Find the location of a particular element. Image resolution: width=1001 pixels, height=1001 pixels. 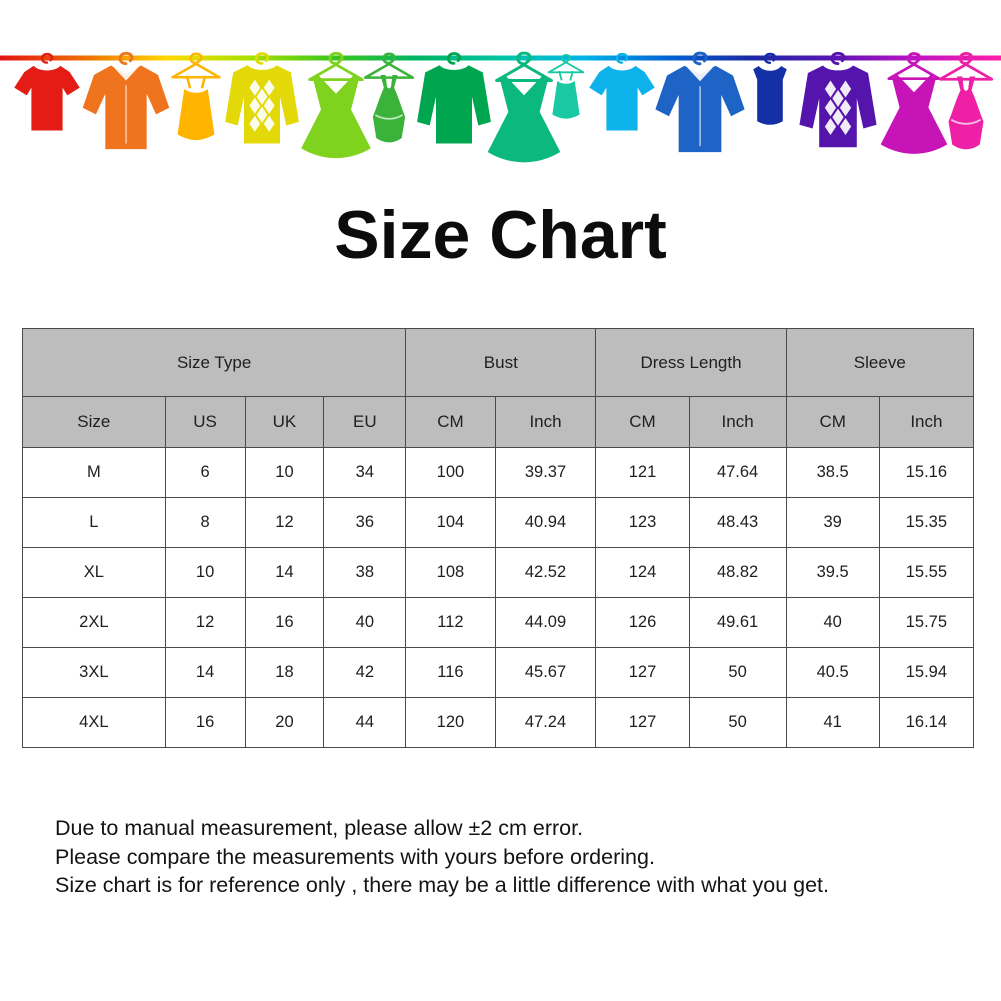

table-row: XL 10 14 38 108 42.52 124 48.82 39.5 15.55 is located at coordinates (498, 572).